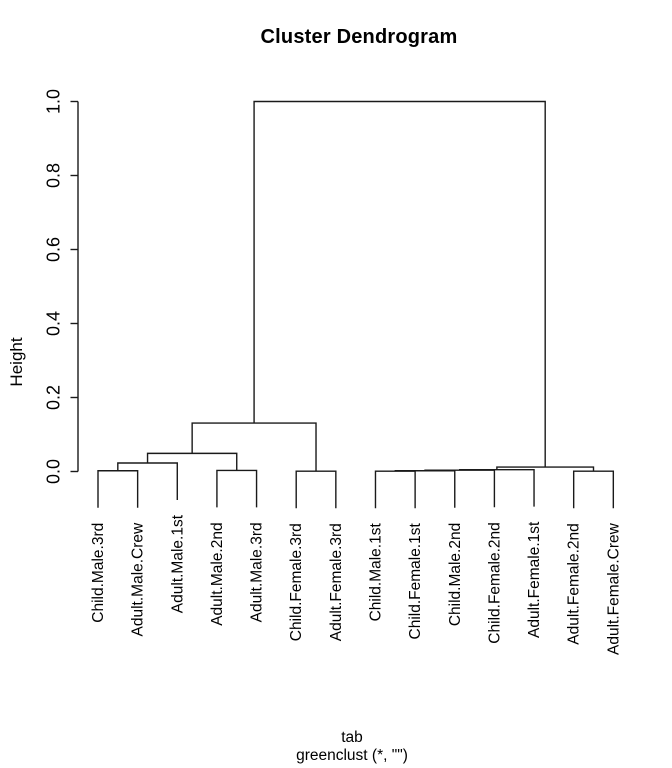 This screenshot has height=768, width=672. What do you see at coordinates (54, 175) in the screenshot?
I see `y-tick-label: 0.8` at bounding box center [54, 175].